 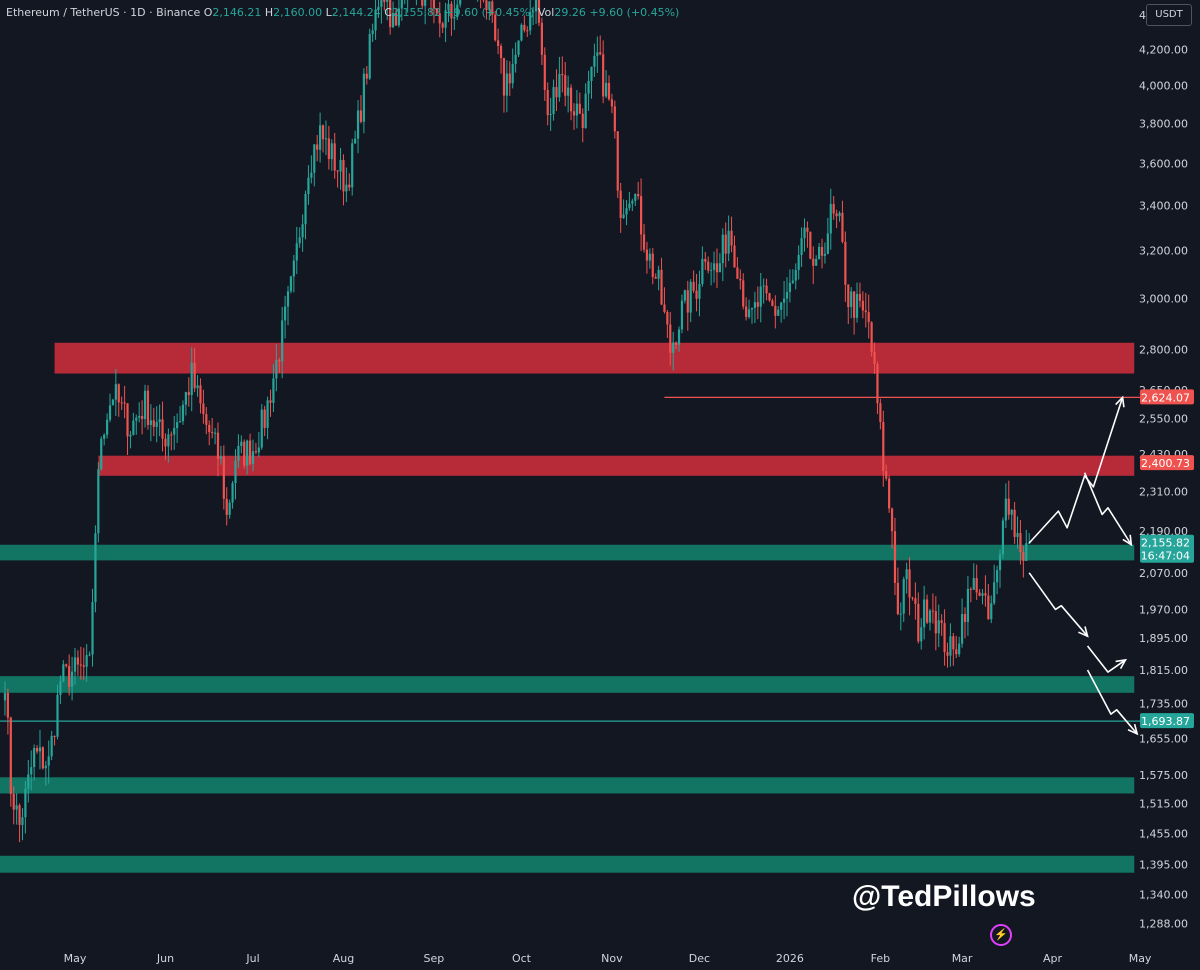 What do you see at coordinates (1112, 702) in the screenshot?
I see `projection-arrow-breakdown` at bounding box center [1112, 702].